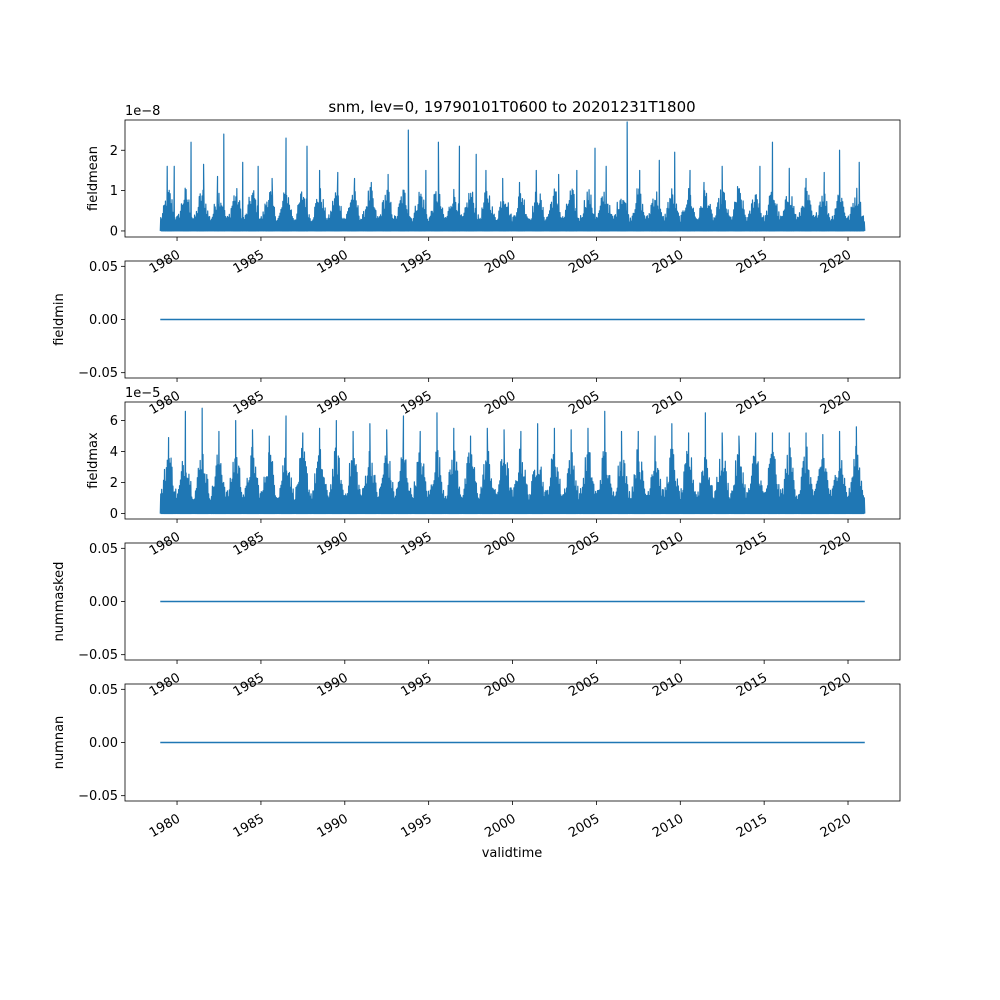 This screenshot has width=1000, height=1000. Describe the element at coordinates (59, 319) in the screenshot. I see `y-axis-label-1: fieldmin` at that location.